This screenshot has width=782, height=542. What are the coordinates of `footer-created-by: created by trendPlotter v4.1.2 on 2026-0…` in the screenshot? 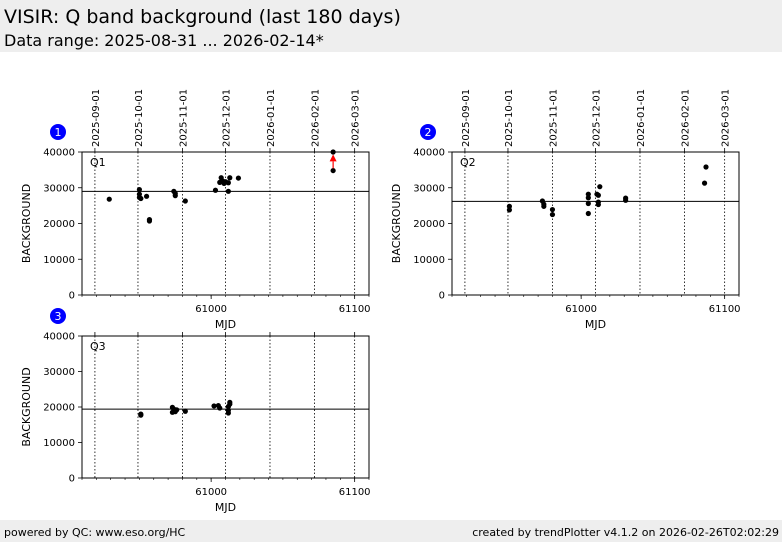 It's located at (625, 532).